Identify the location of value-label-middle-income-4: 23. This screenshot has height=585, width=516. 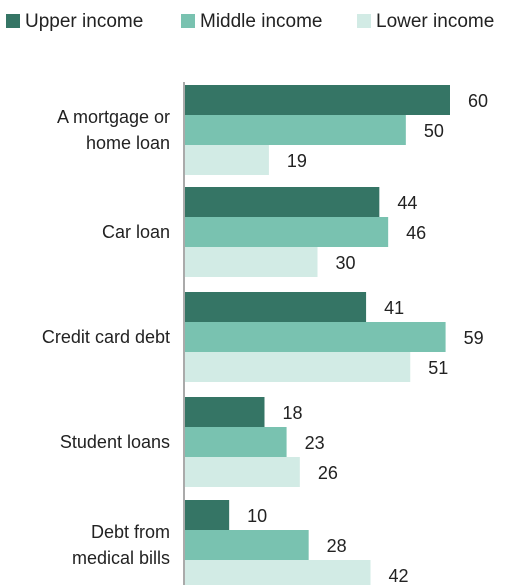
(315, 443).